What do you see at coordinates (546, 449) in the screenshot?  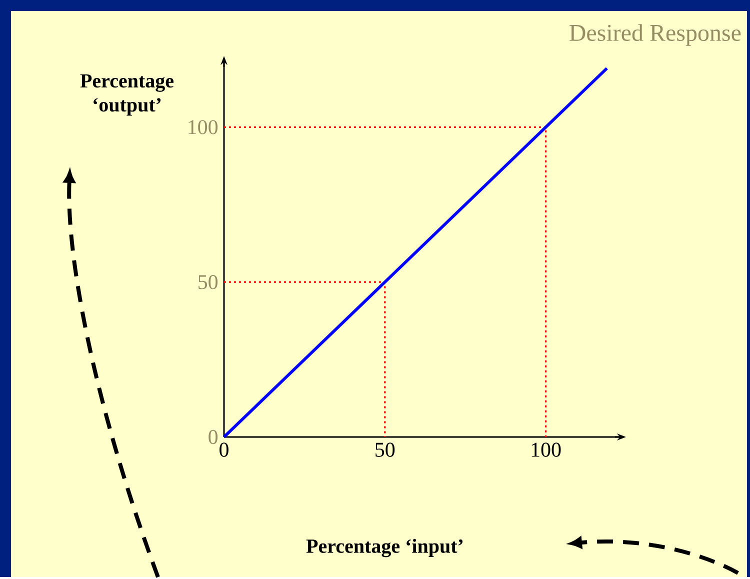 I see `x-tick-label: 100` at bounding box center [546, 449].